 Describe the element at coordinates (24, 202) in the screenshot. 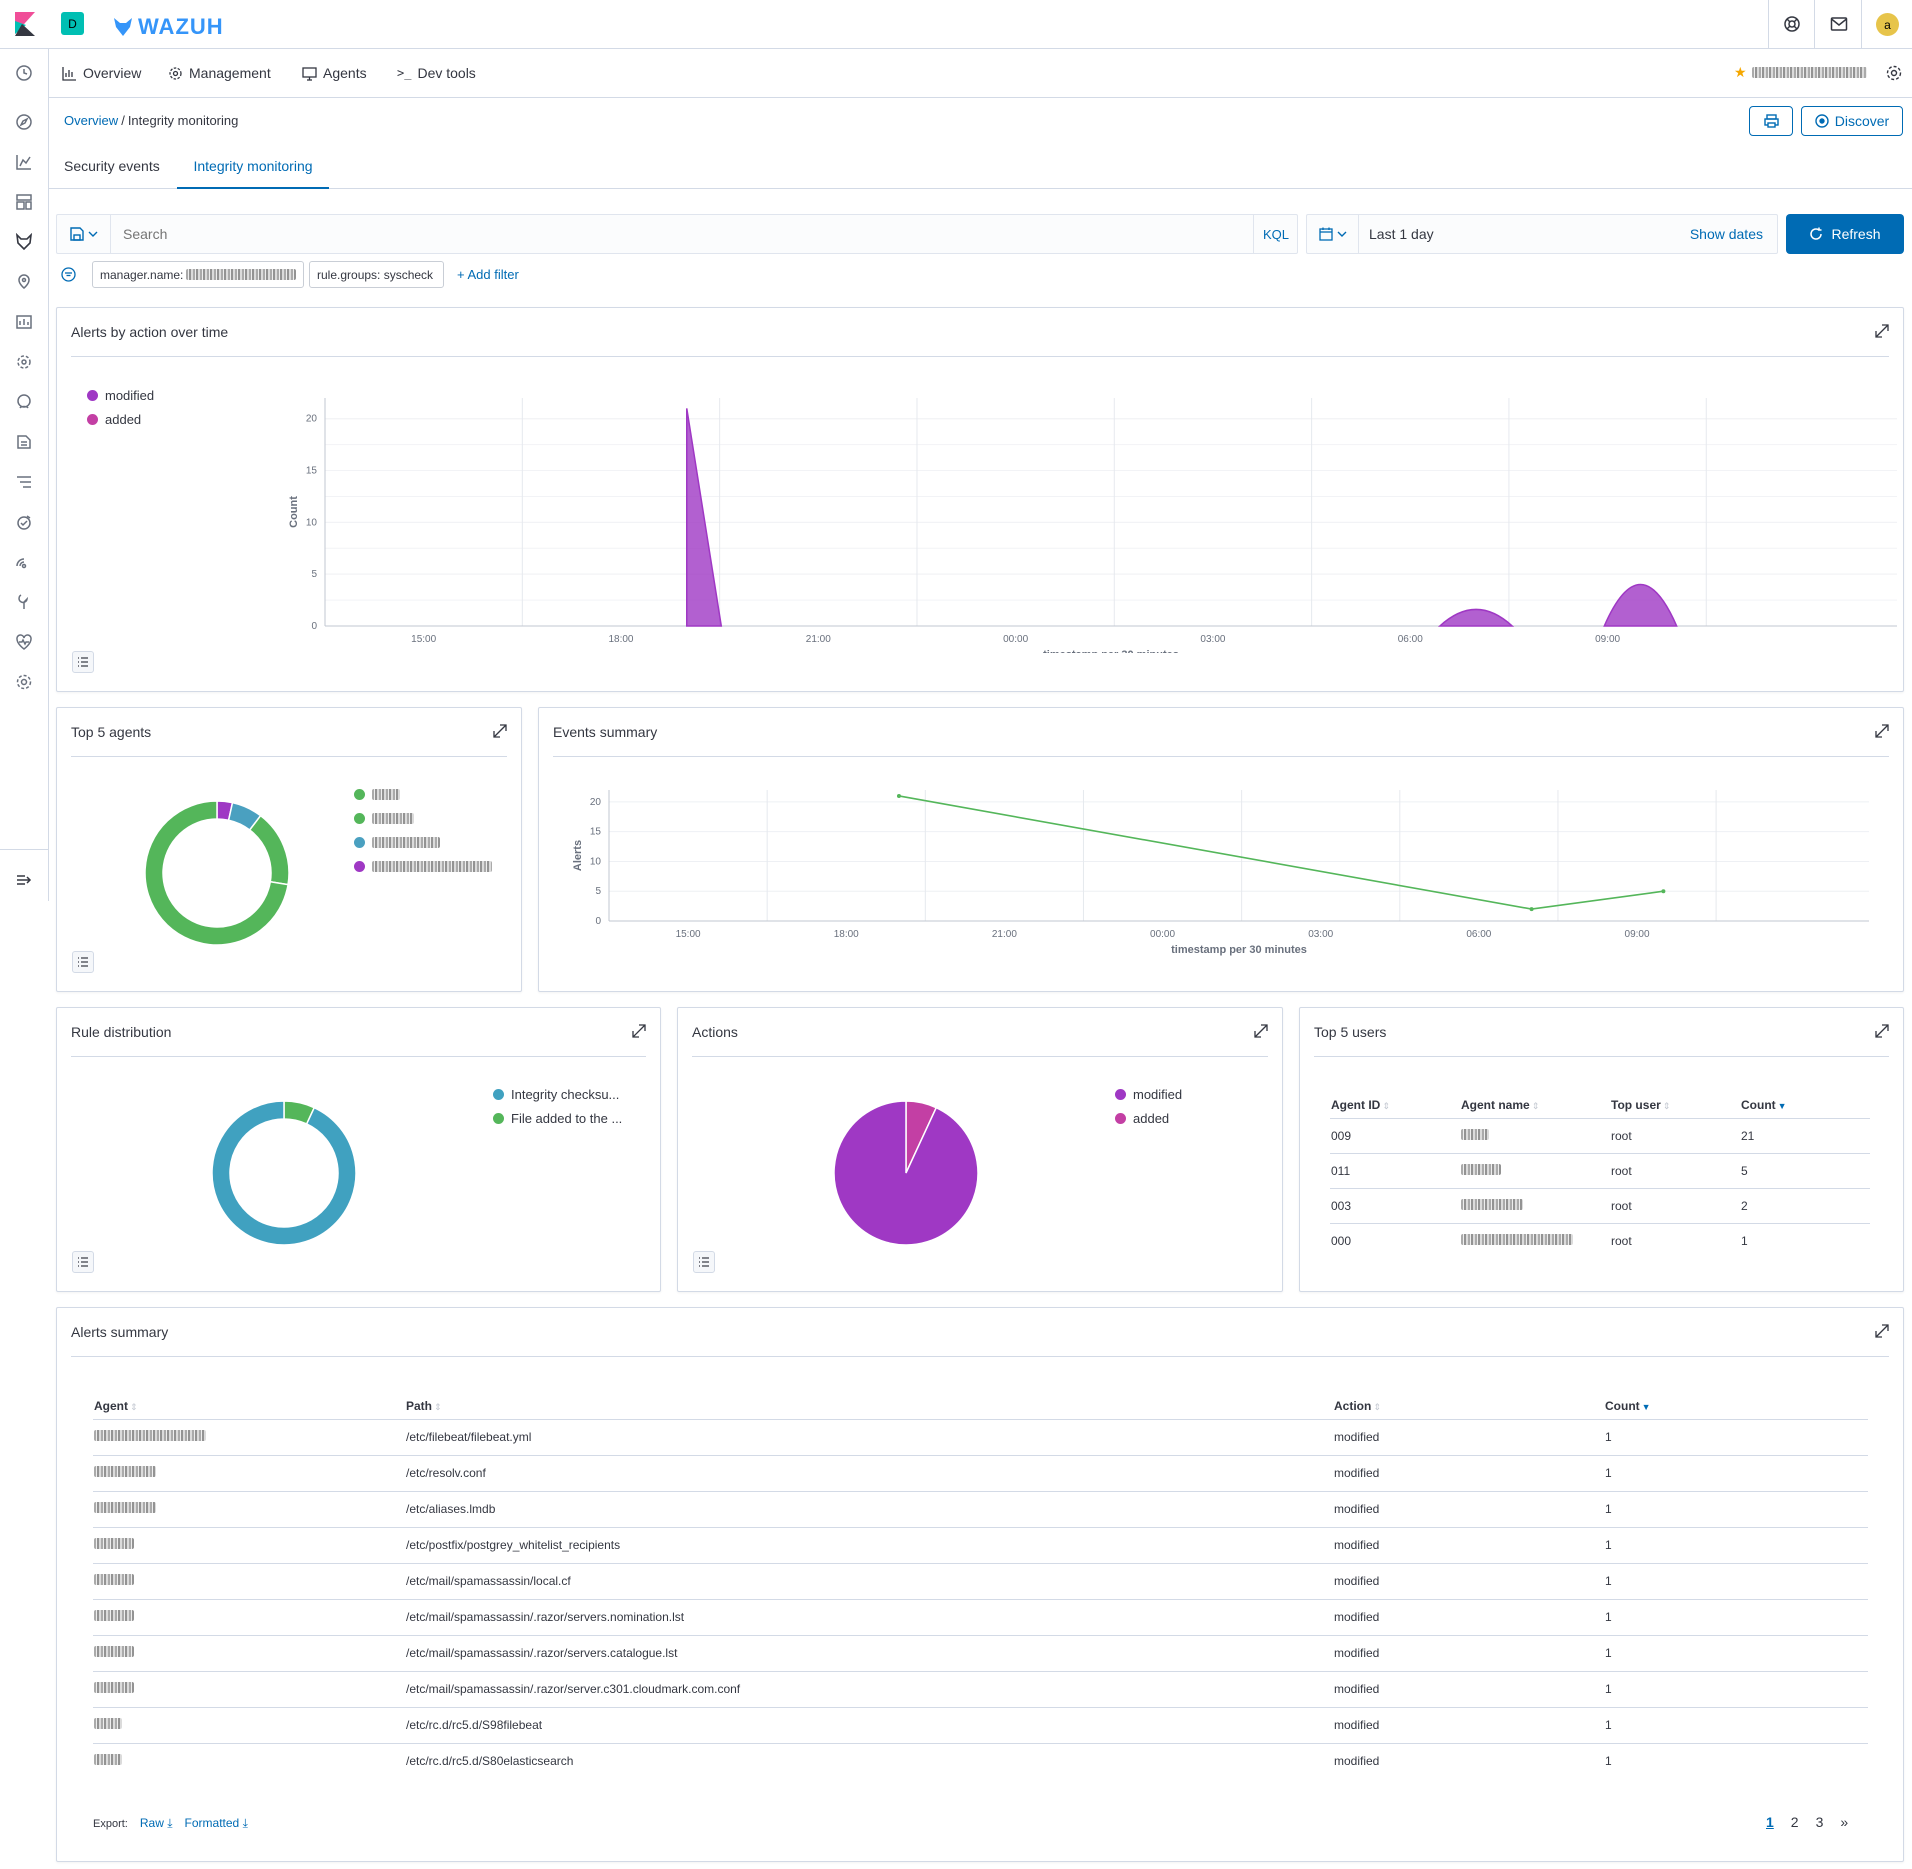

I see `dashboard-icon` at that location.